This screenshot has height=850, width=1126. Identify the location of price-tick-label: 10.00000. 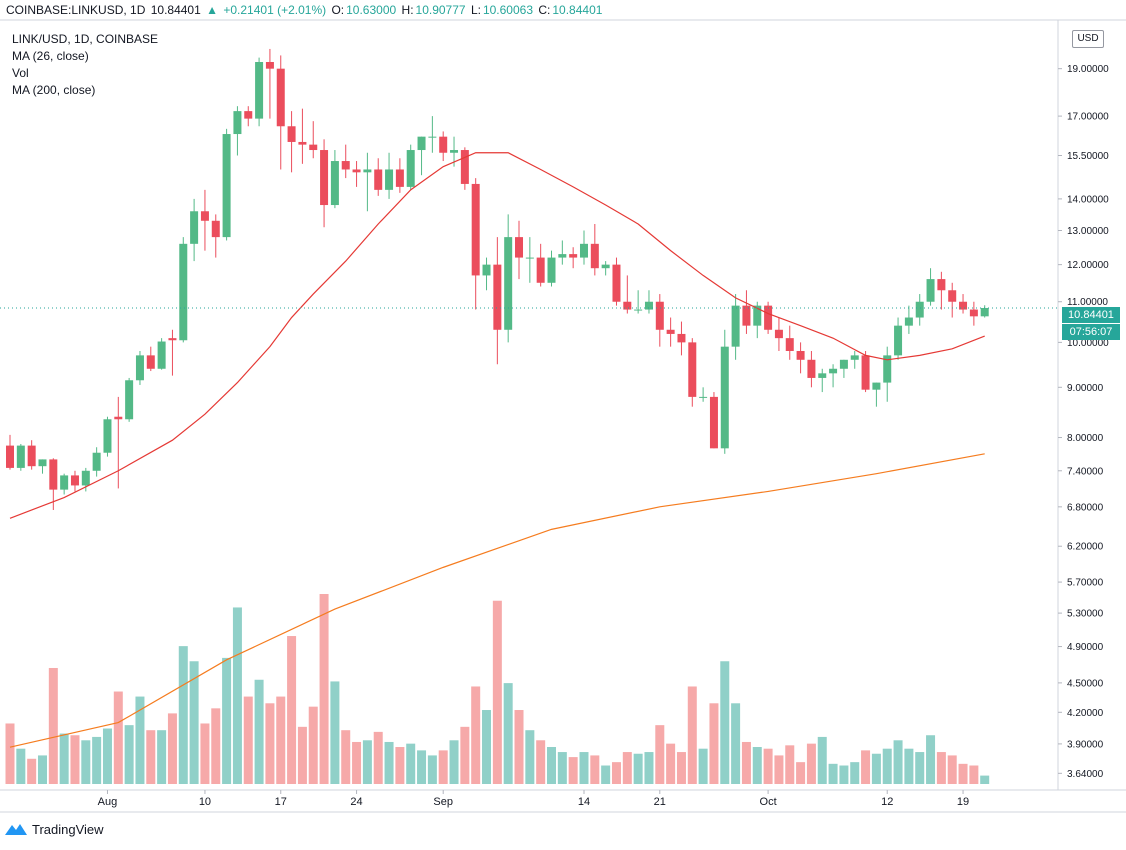
(1088, 343).